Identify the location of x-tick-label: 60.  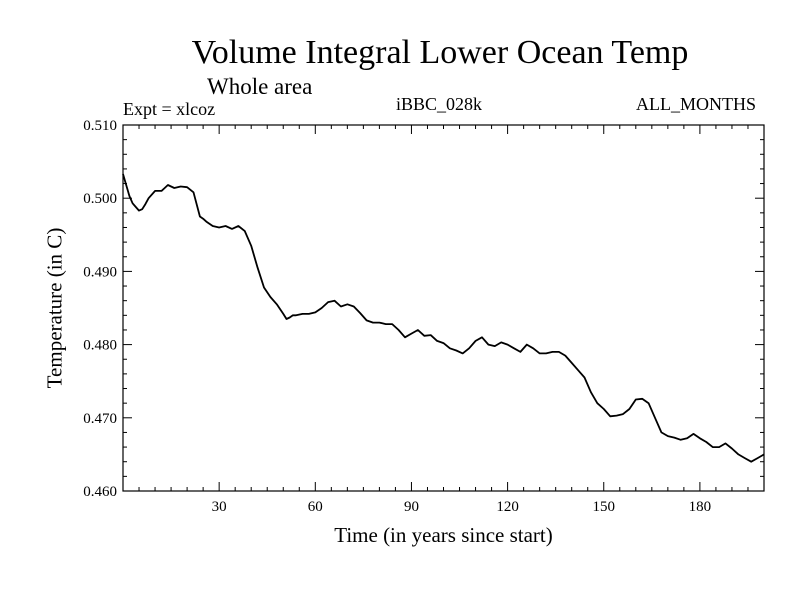
(315, 507).